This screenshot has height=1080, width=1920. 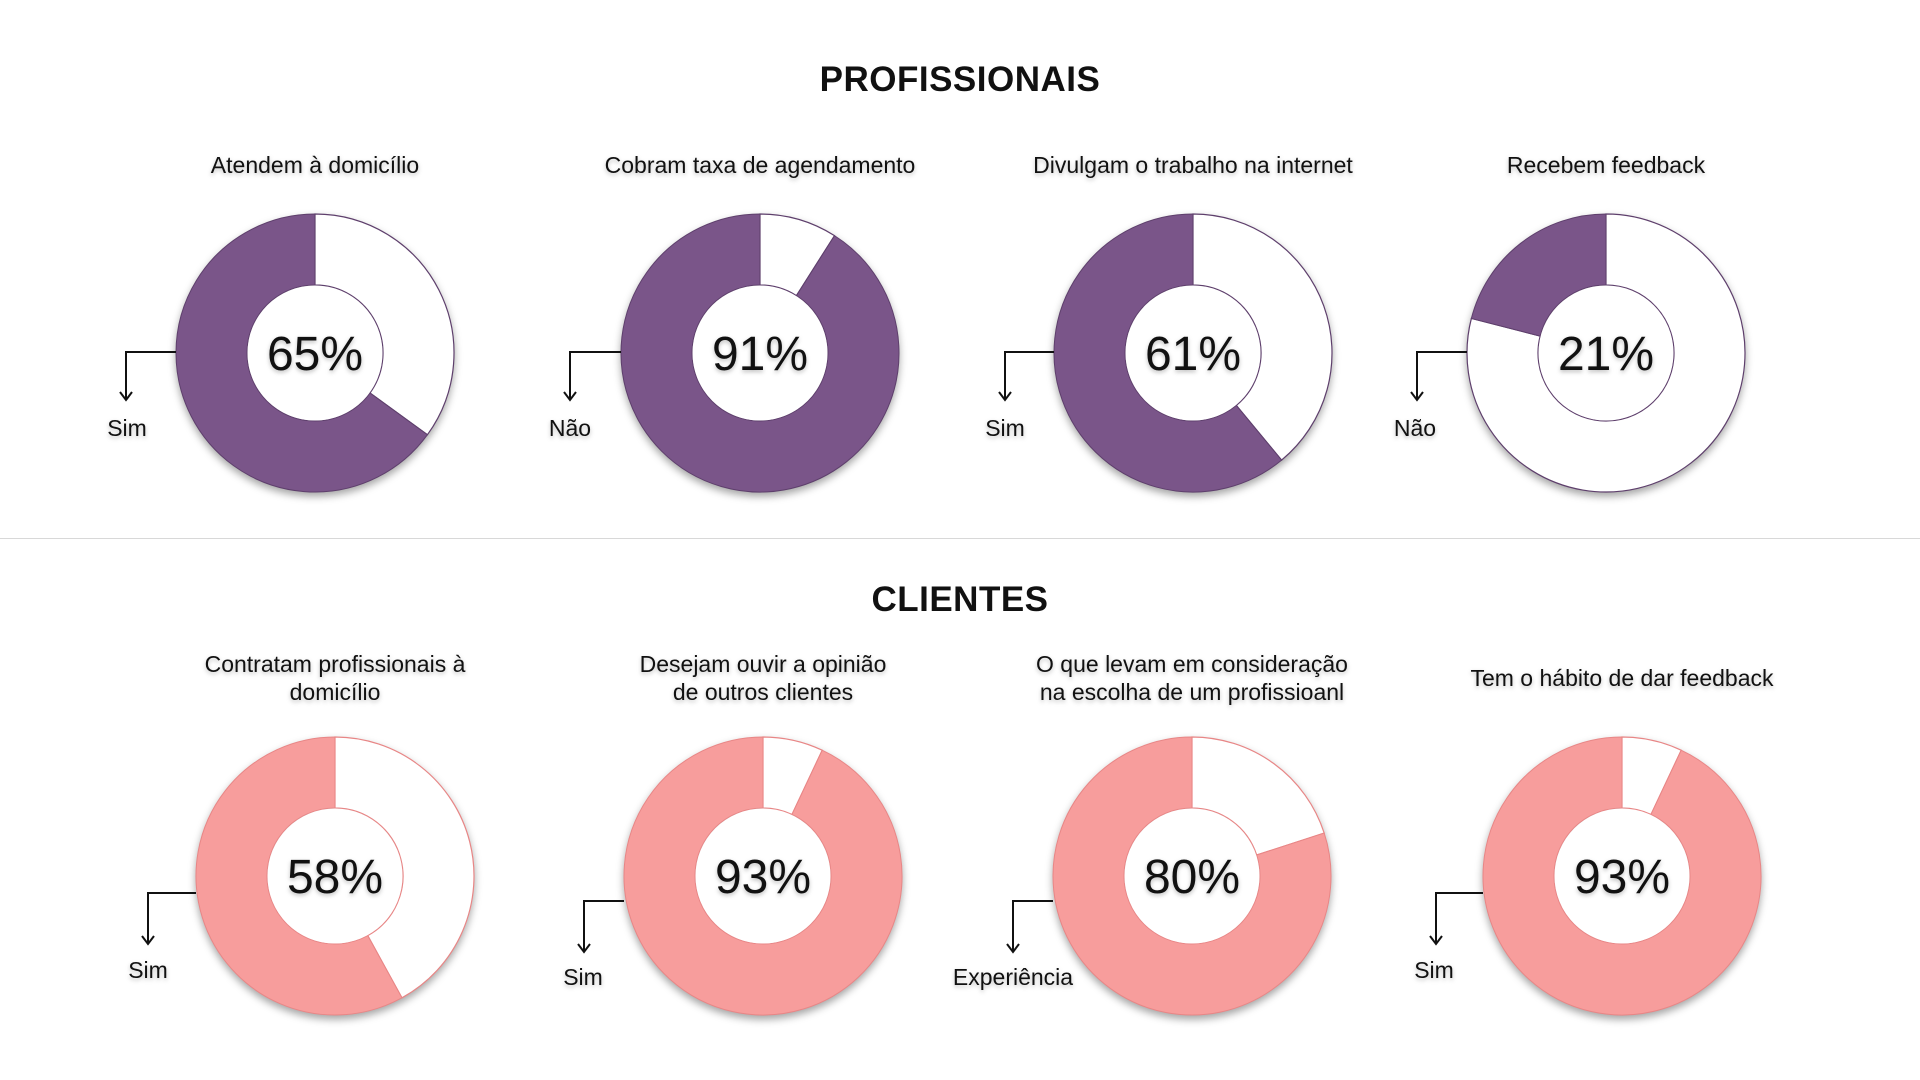 What do you see at coordinates (335, 664) in the screenshot?
I see `chart-5-title-line-1: Contratam profissionais à` at bounding box center [335, 664].